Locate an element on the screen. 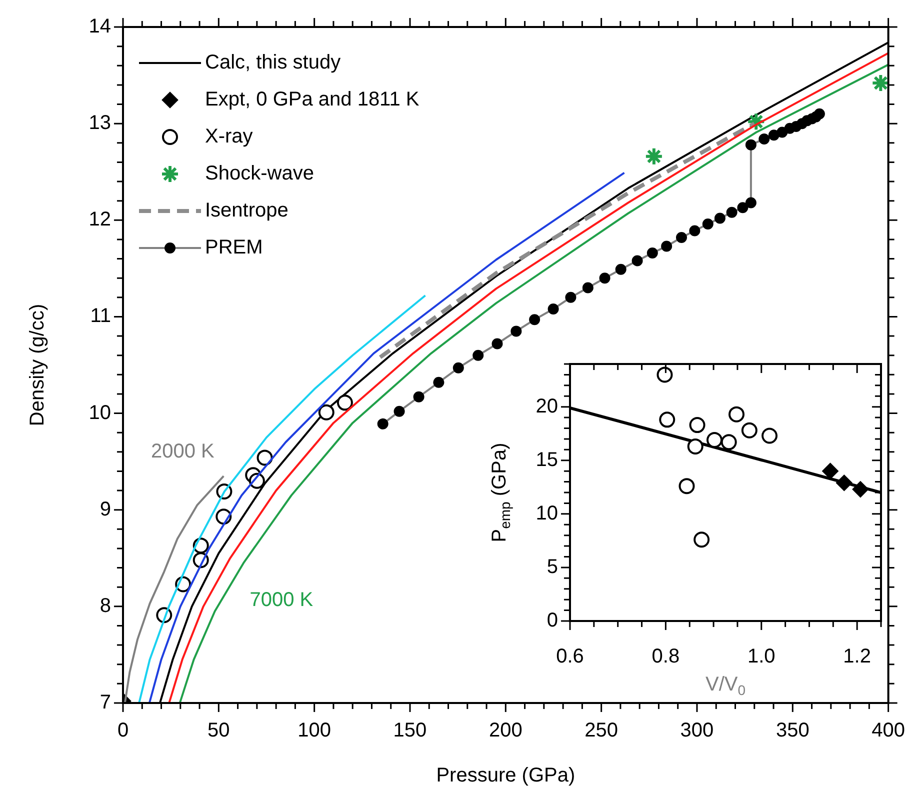  y-tick-label: 0 is located at coordinates (552, 621).